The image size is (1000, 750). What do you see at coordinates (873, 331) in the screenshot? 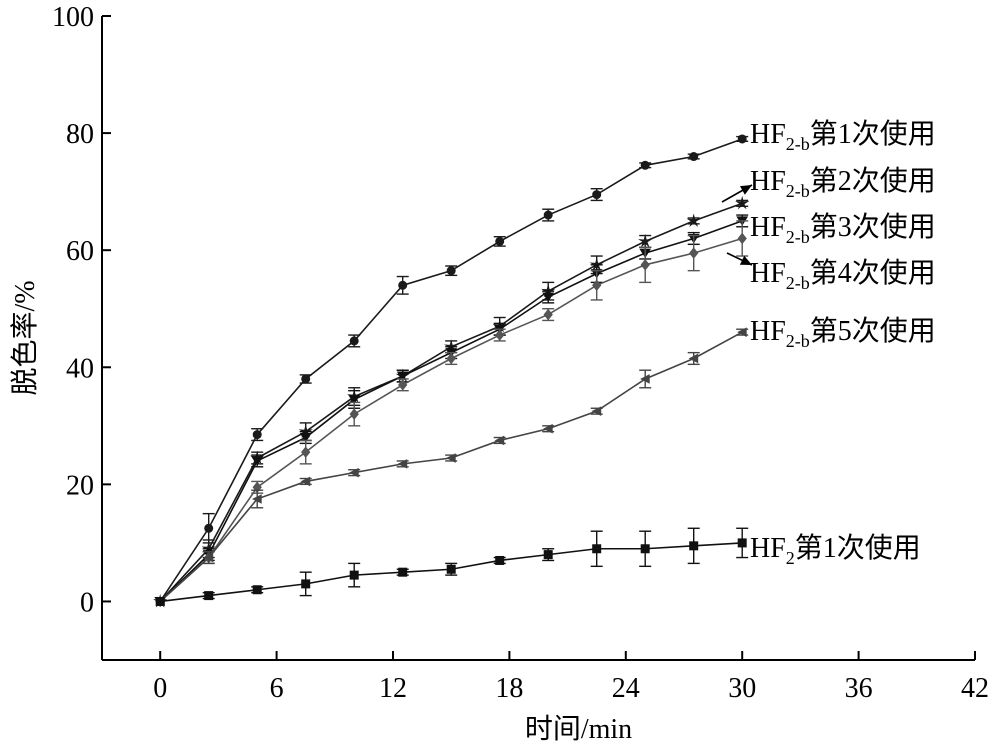
I see `label-text: 第5次使用` at bounding box center [873, 331].